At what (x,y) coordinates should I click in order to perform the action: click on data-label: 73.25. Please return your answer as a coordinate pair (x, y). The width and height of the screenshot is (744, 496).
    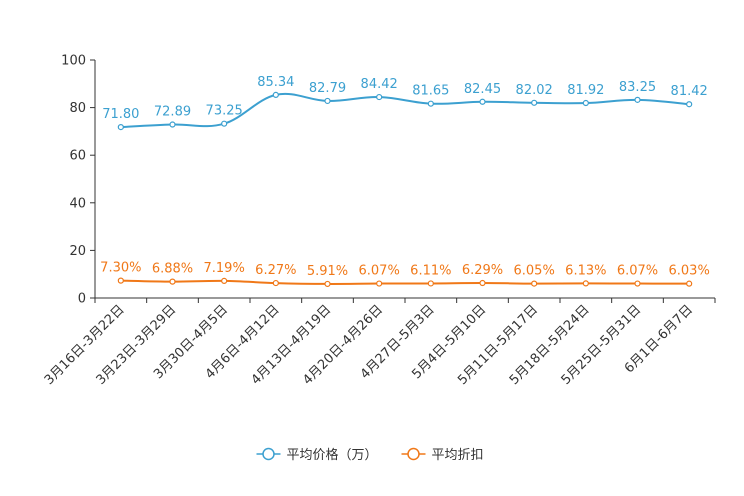
    Looking at the image, I should click on (224, 111).